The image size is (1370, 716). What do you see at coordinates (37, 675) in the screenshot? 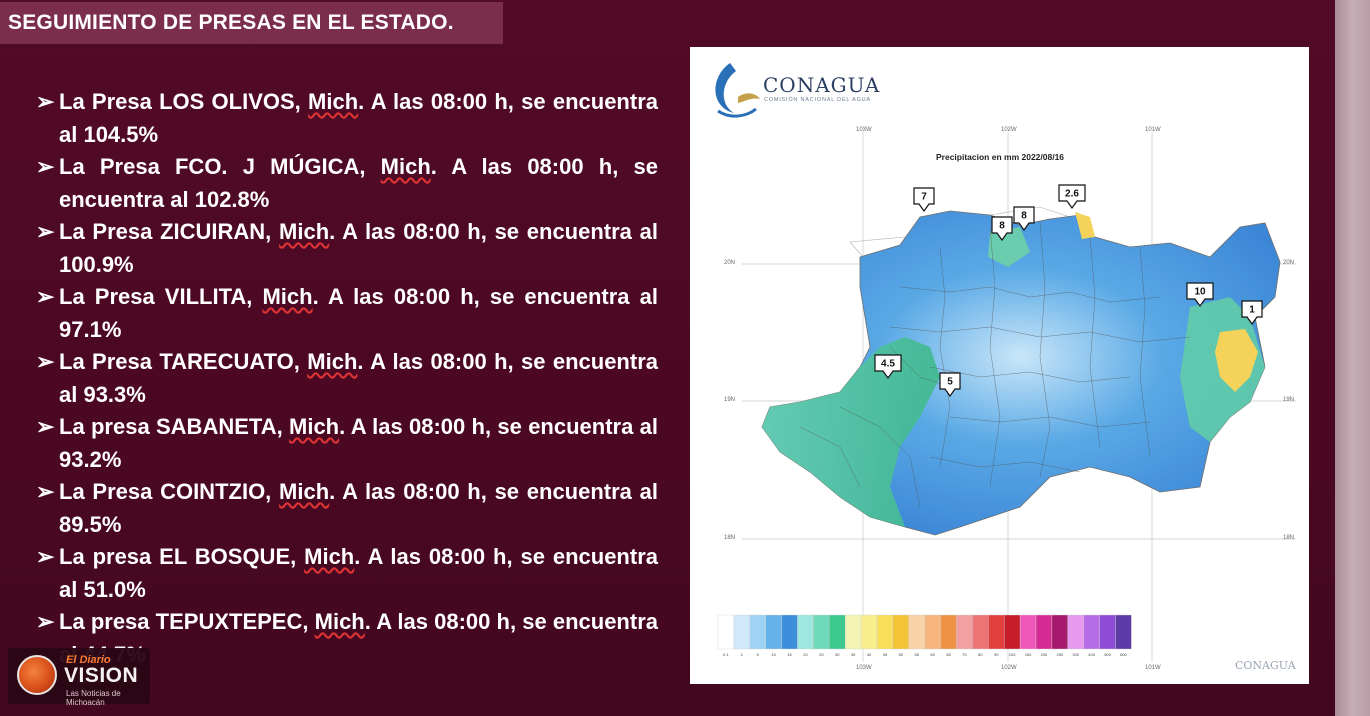
I see `logo-circle-icon` at bounding box center [37, 675].